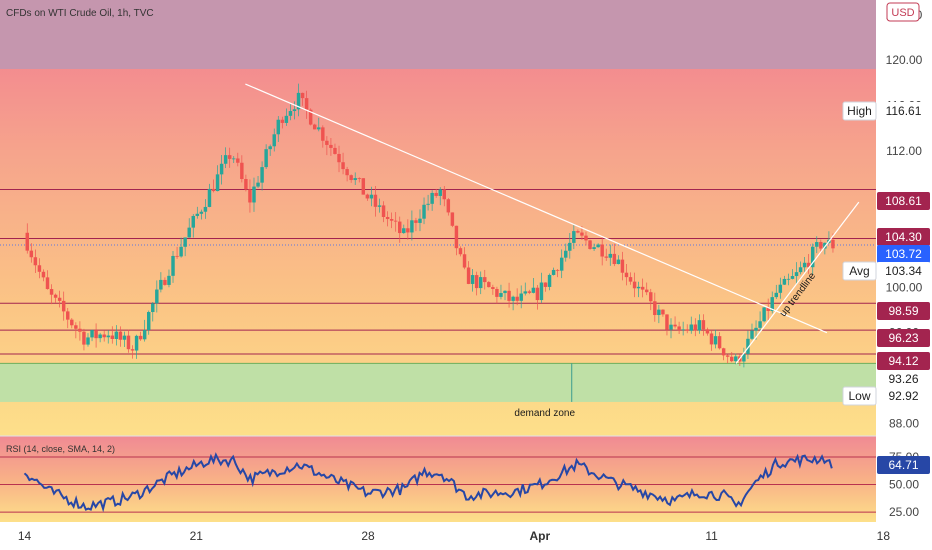 This screenshot has height=550, width=932. I want to click on marker-value-badge-bg, so click(903, 111).